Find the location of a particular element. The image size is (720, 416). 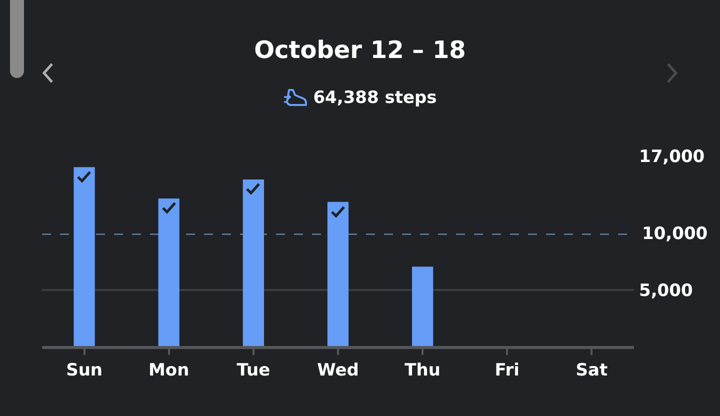

x-tick-label: Sun is located at coordinates (84, 370).